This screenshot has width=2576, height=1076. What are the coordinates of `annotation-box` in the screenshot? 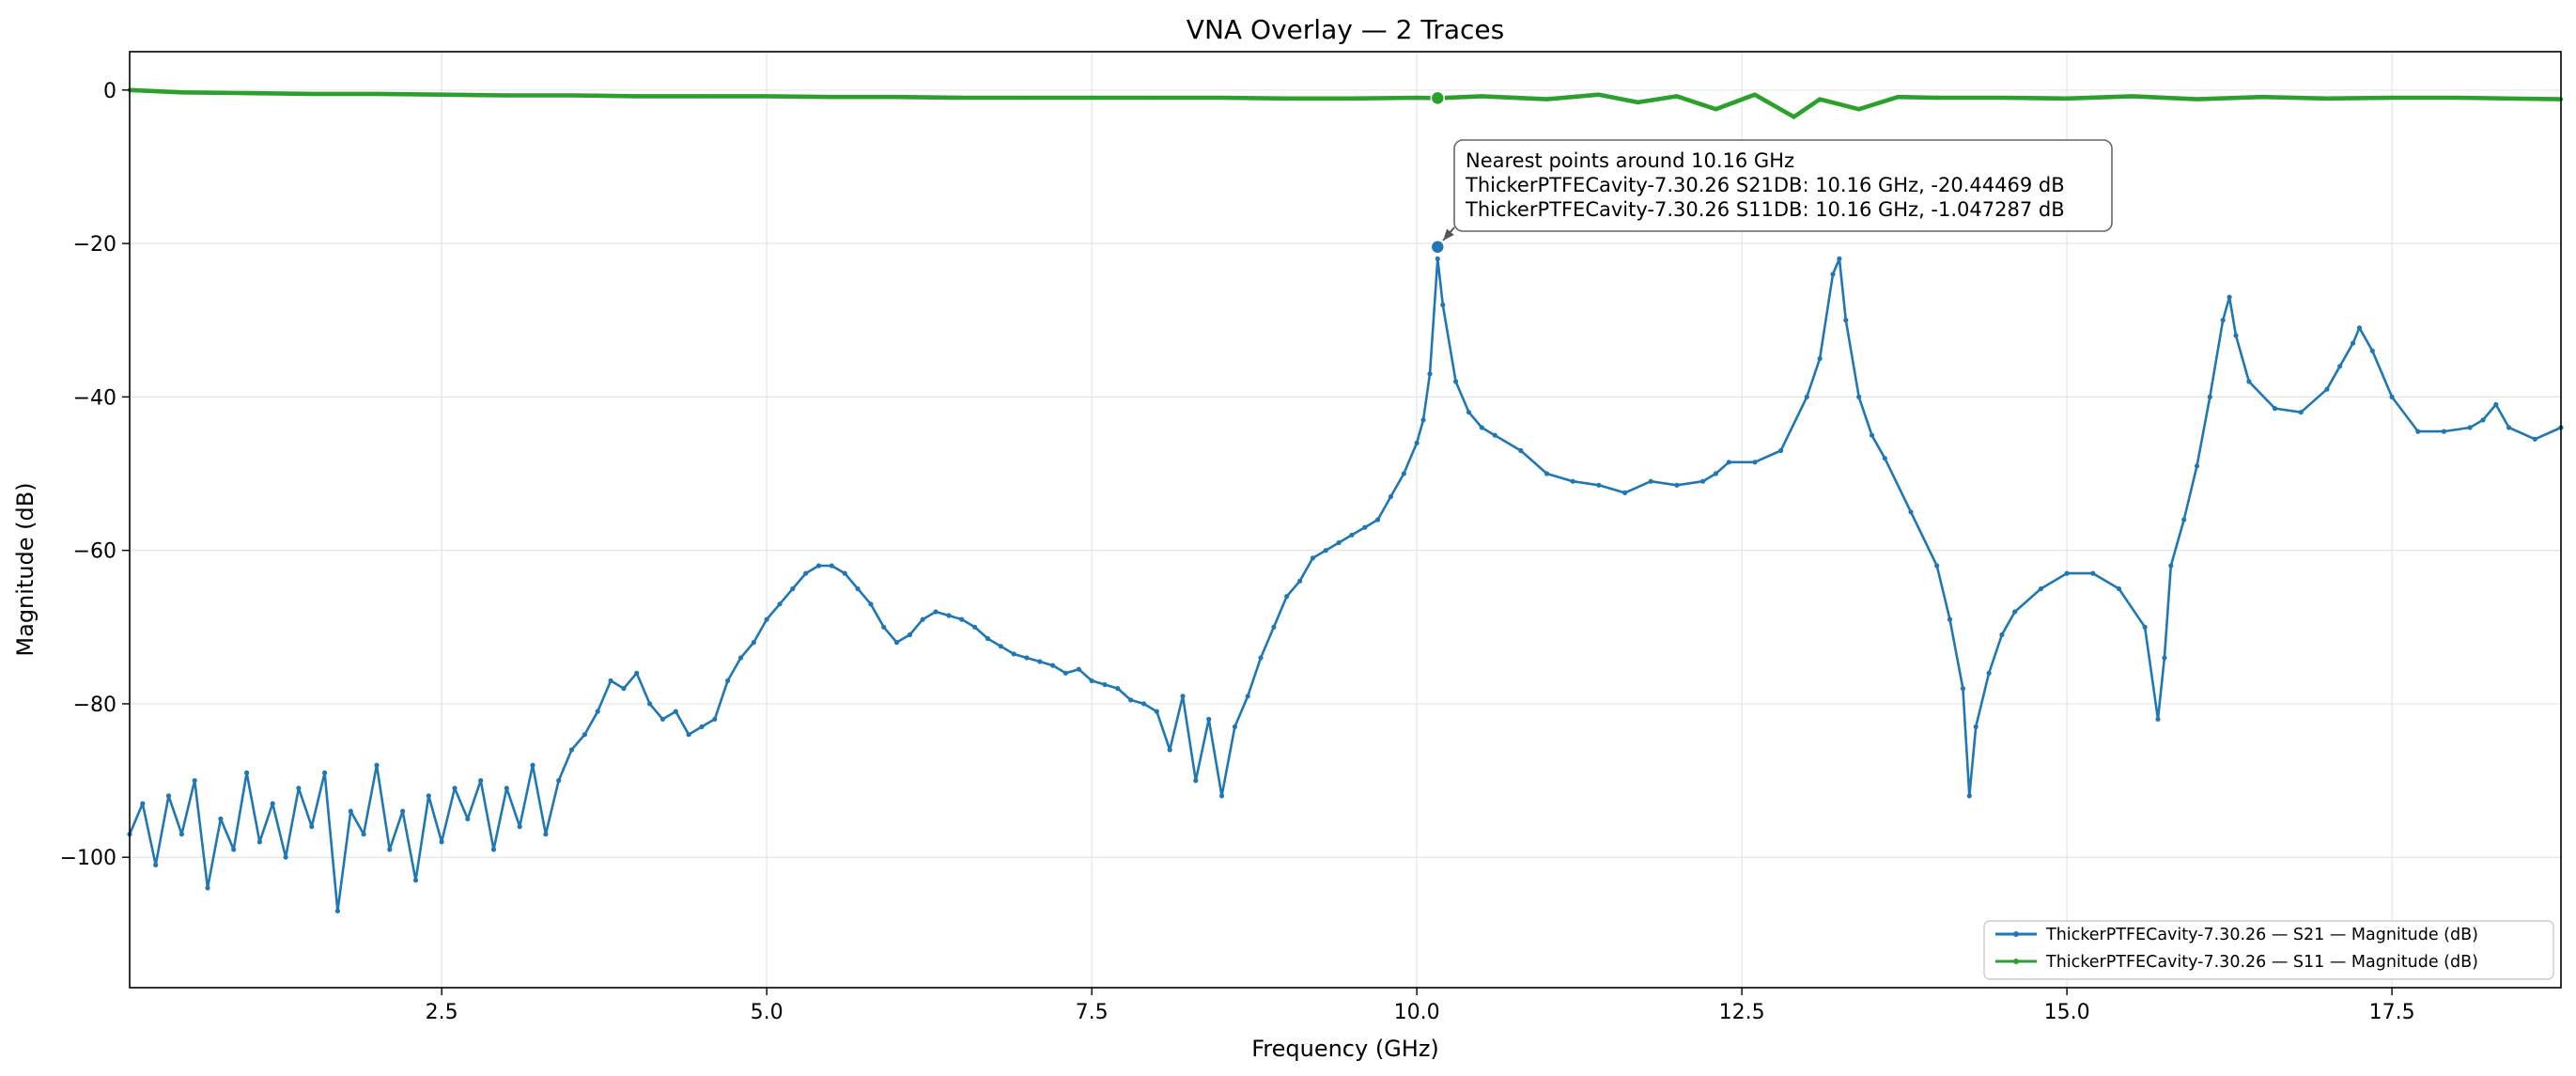 It's located at (1783, 186).